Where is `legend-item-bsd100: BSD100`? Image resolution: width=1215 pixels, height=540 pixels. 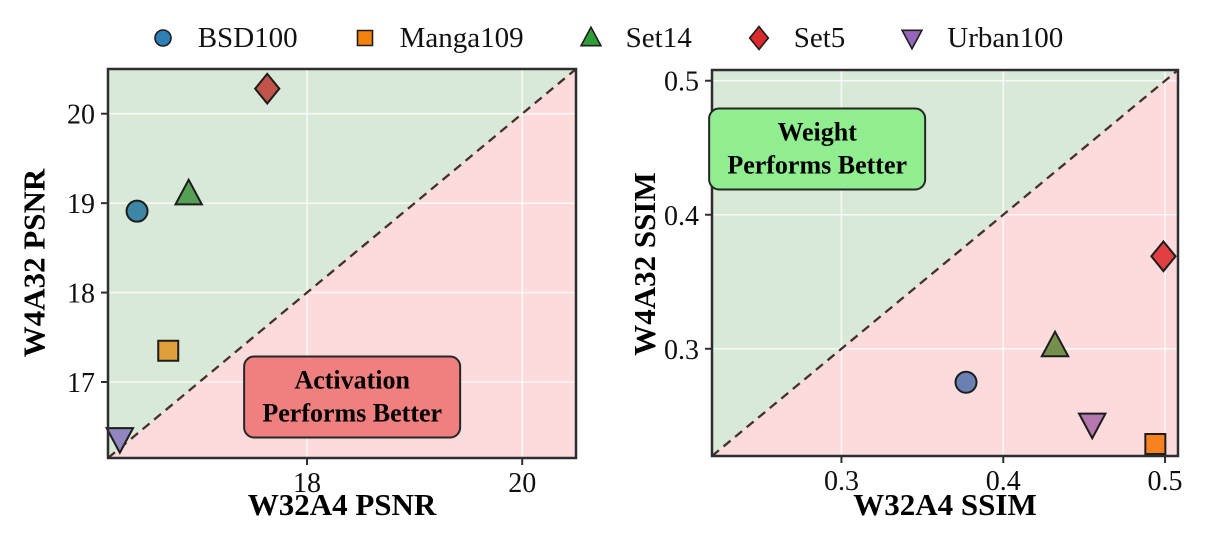 legend-item-bsd100: BSD100 is located at coordinates (225, 38).